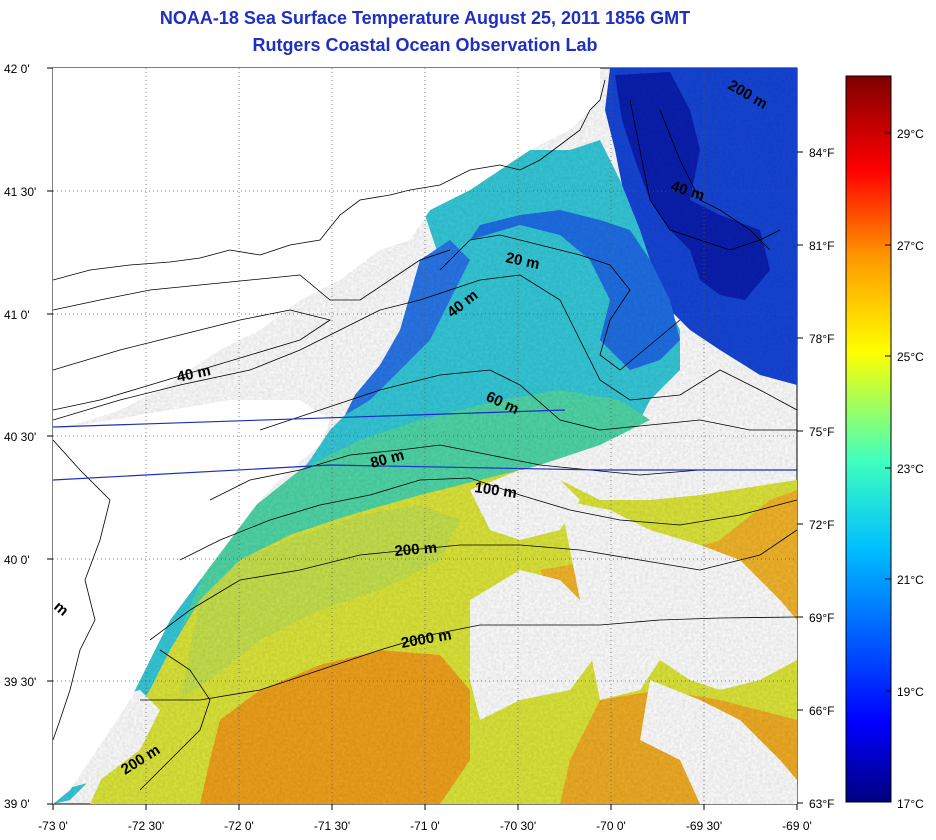  What do you see at coordinates (425, 347) in the screenshot?
I see `contour-40m` at bounding box center [425, 347].